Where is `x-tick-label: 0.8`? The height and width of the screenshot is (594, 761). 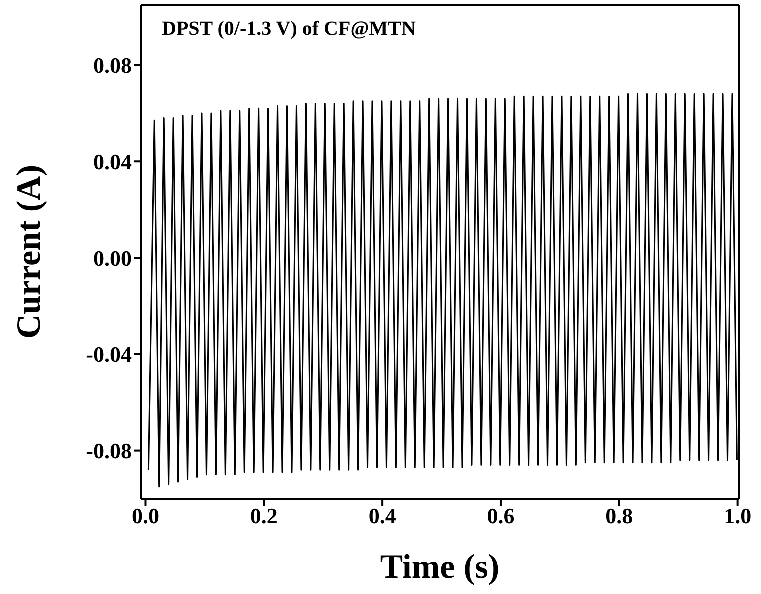
x-tick-label: 0.8 is located at coordinates (620, 516).